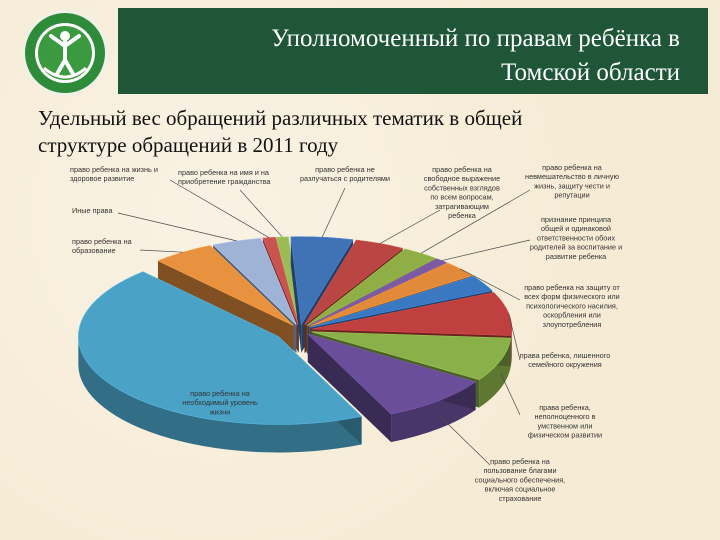 Image resolution: width=720 pixels, height=540 pixels. Describe the element at coordinates (571, 195) in the screenshot. I see `pie-slice-label-line: репутации` at that location.